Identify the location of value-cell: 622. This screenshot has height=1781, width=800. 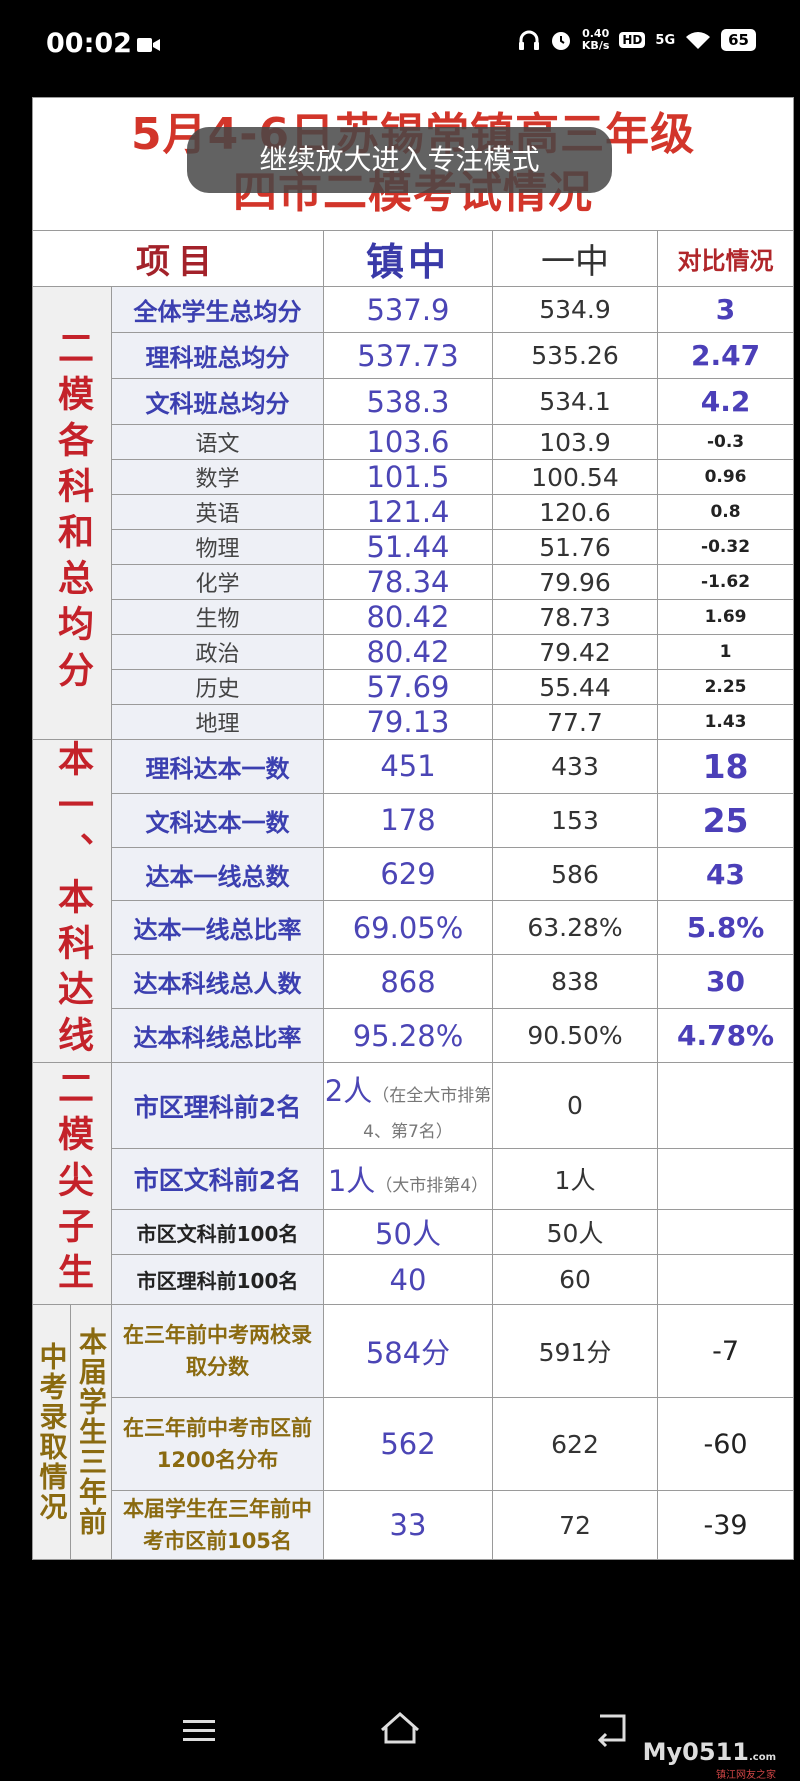
(575, 1444).